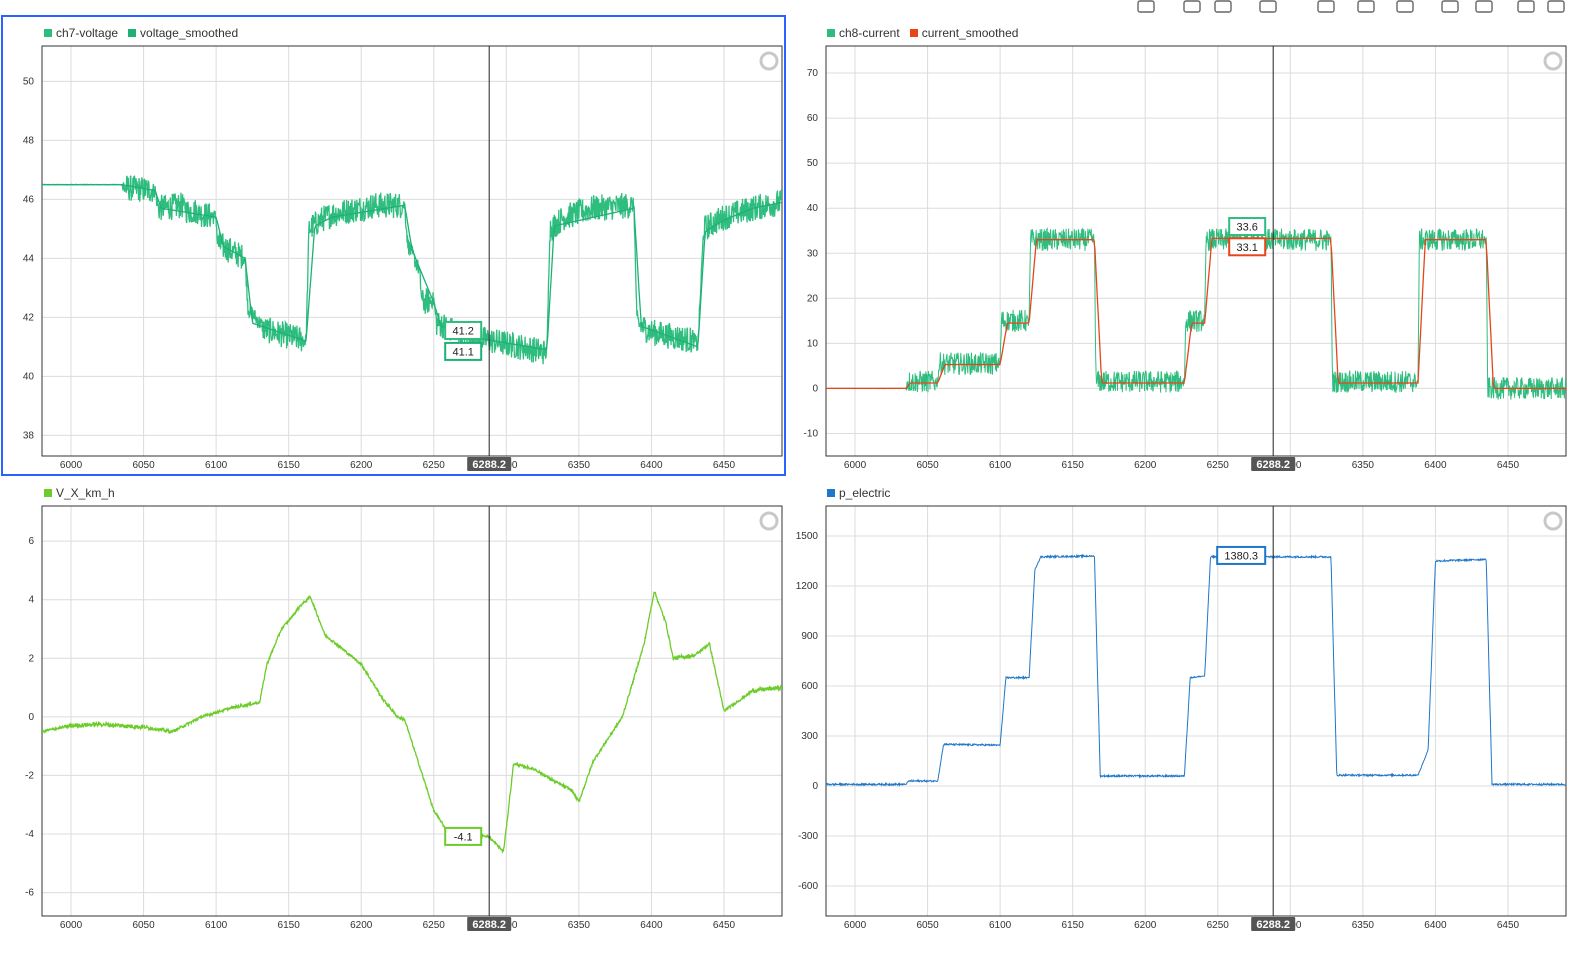 Image resolution: width=1589 pixels, height=962 pixels. What do you see at coordinates (189, 33) in the screenshot?
I see `legend-label: voltage_smoothed` at bounding box center [189, 33].